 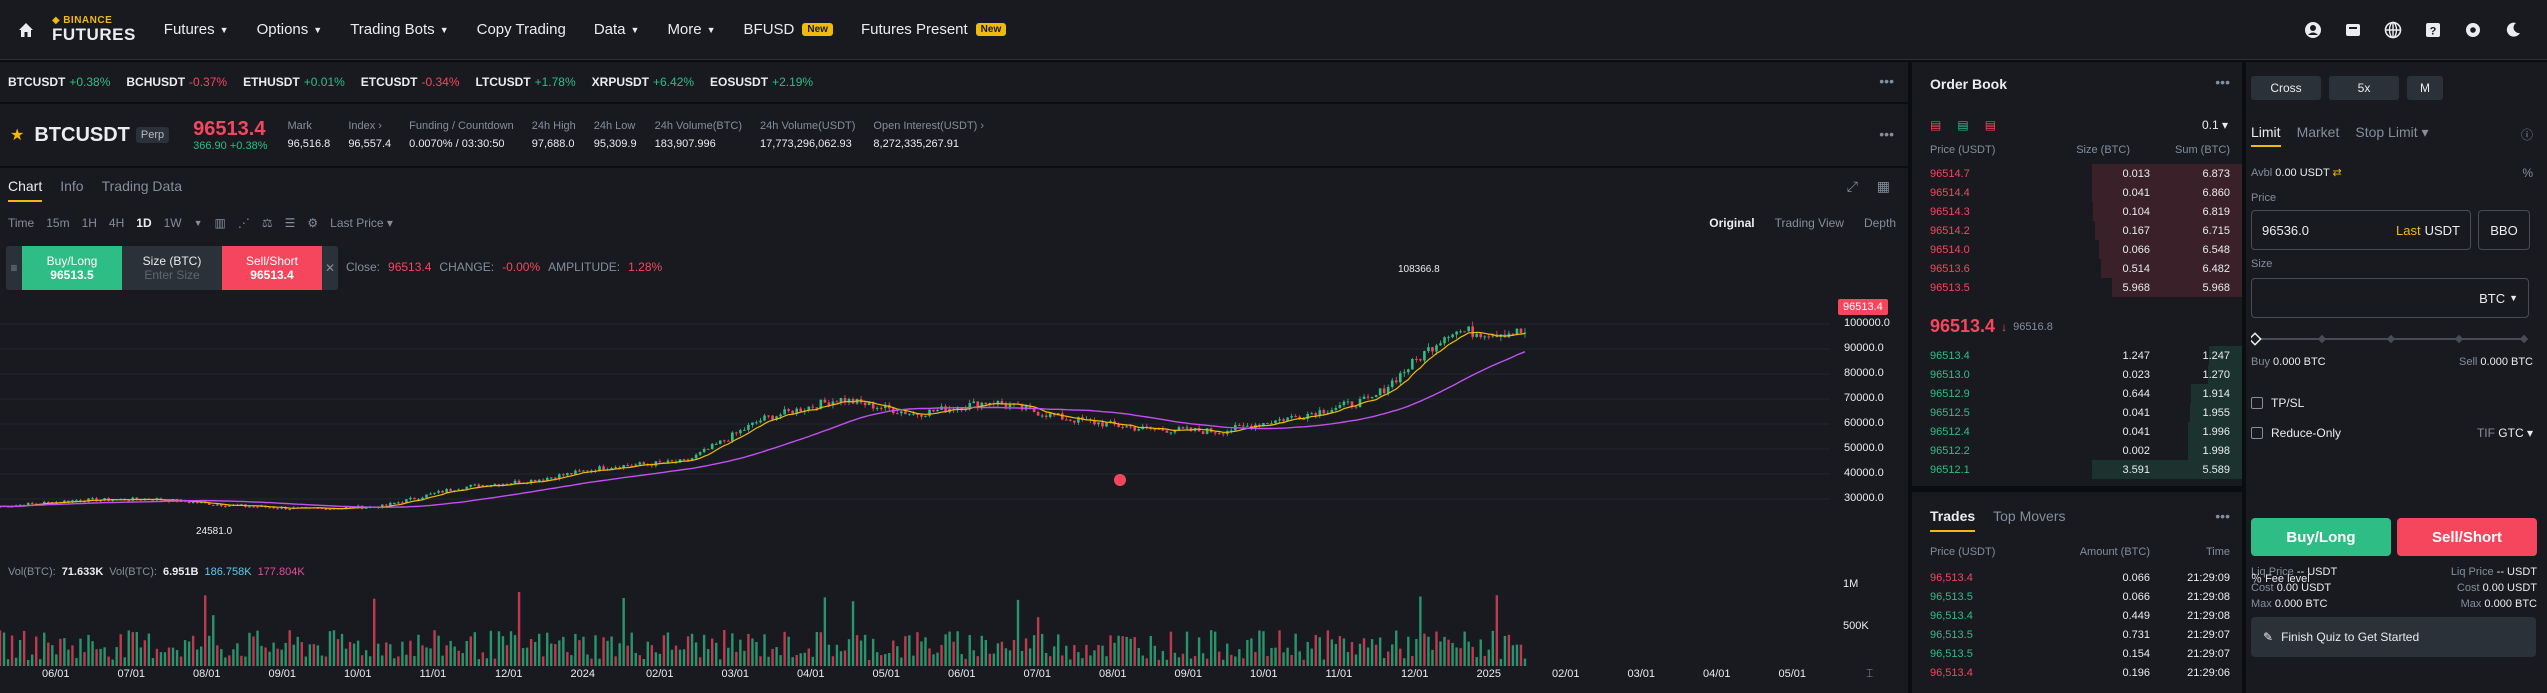 What do you see at coordinates (220, 223) in the screenshot?
I see `candle-type-icon: ▥` at bounding box center [220, 223].